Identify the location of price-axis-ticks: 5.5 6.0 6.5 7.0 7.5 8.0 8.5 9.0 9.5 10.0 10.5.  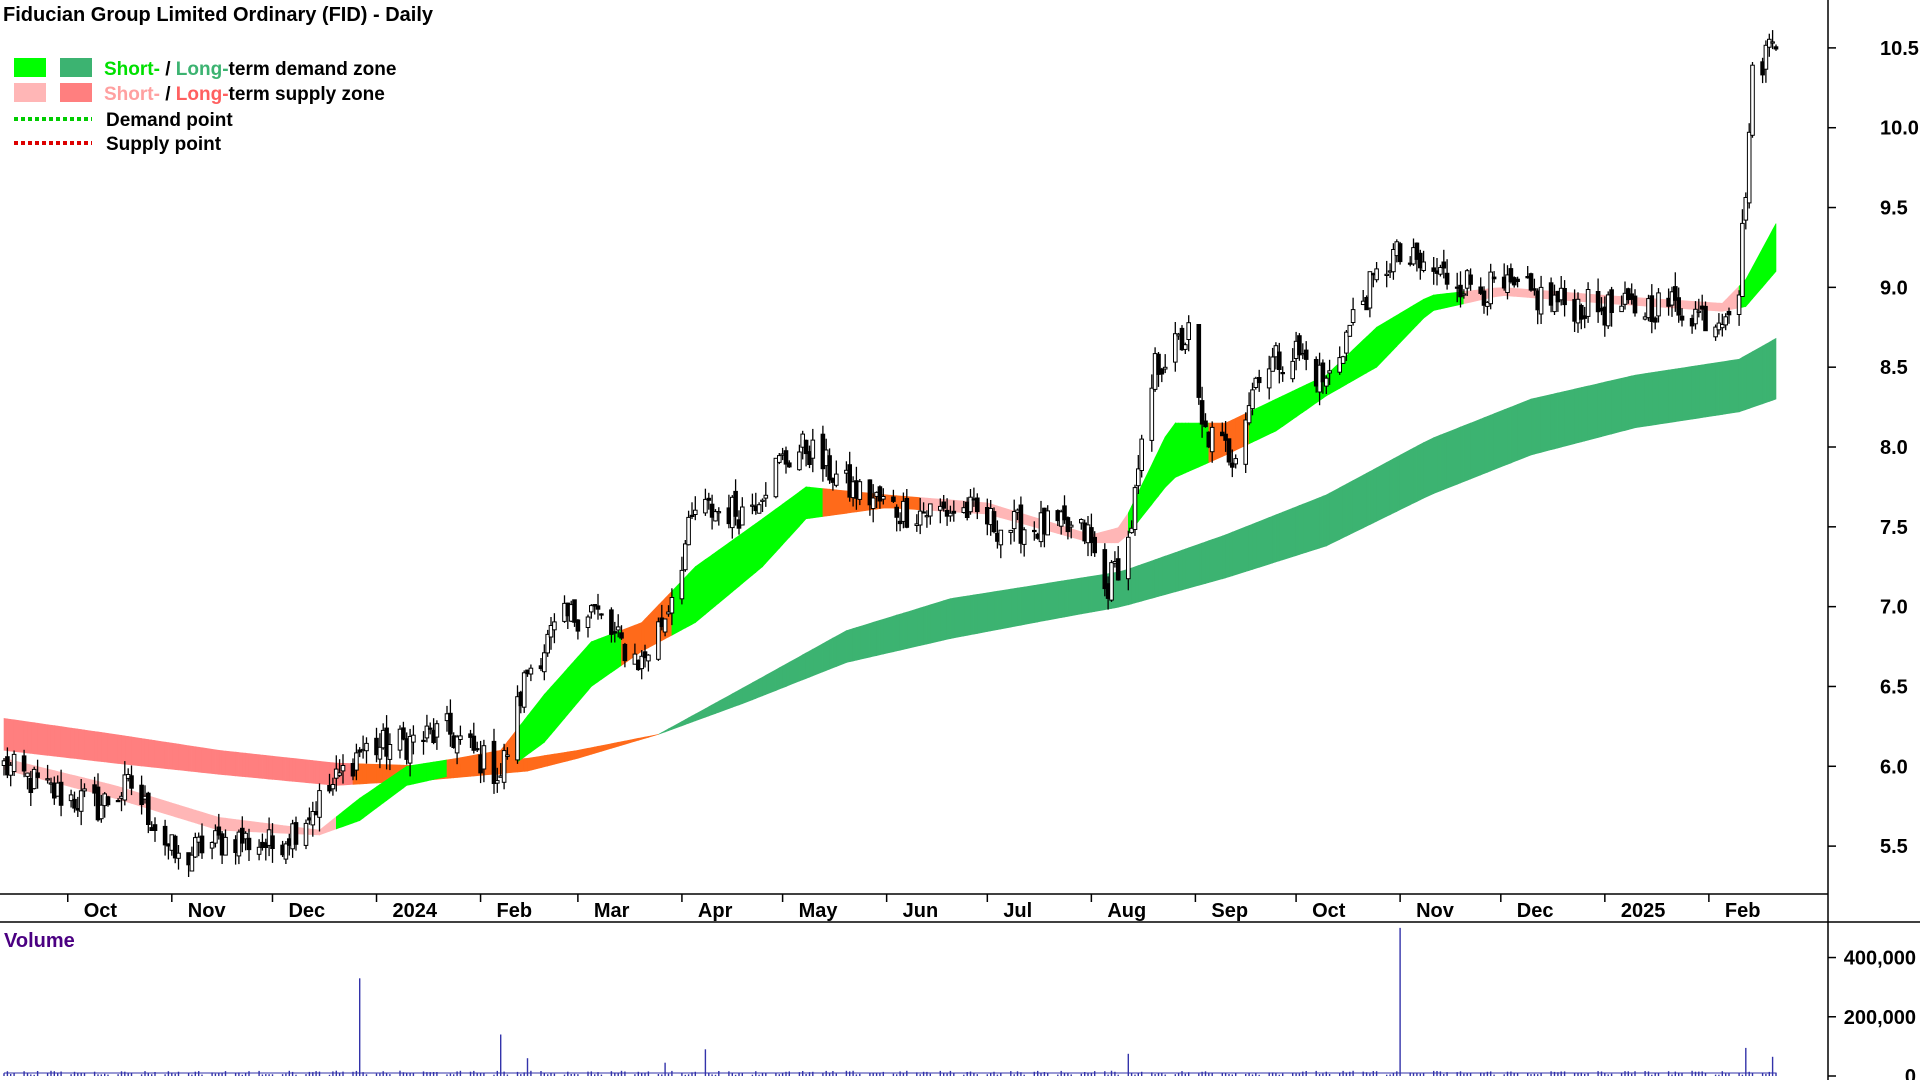
(1873, 448).